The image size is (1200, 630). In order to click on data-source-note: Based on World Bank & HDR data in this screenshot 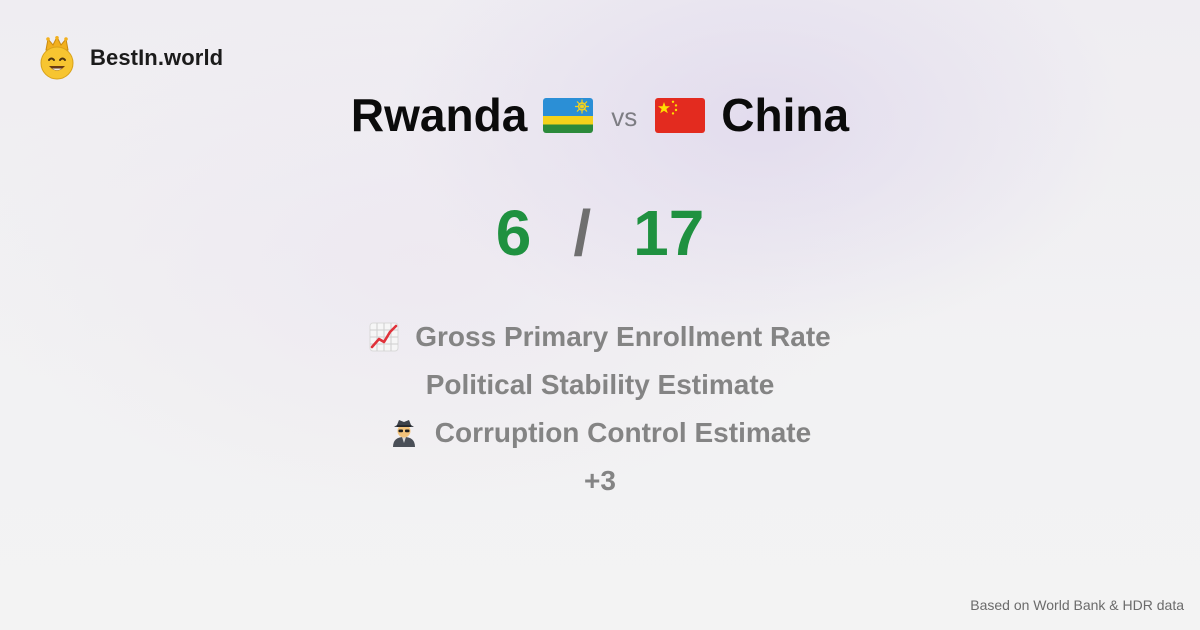, I will do `click(1077, 605)`.